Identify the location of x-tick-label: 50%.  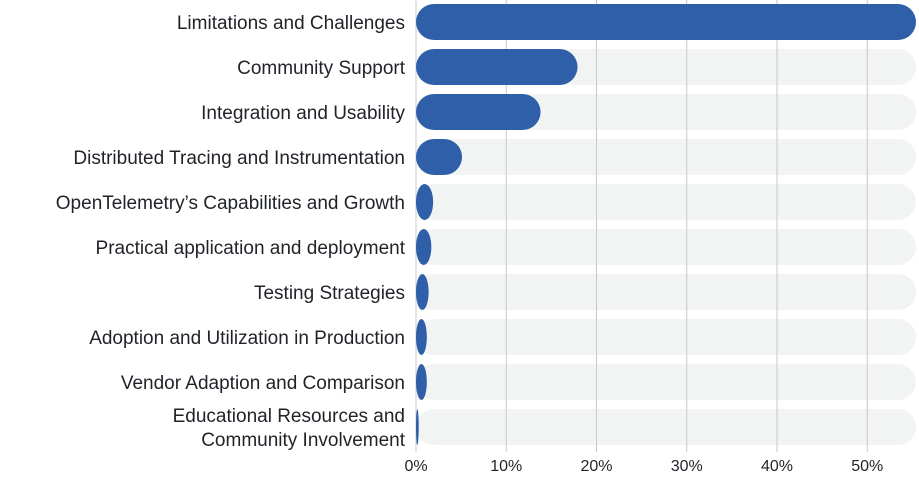
(867, 466).